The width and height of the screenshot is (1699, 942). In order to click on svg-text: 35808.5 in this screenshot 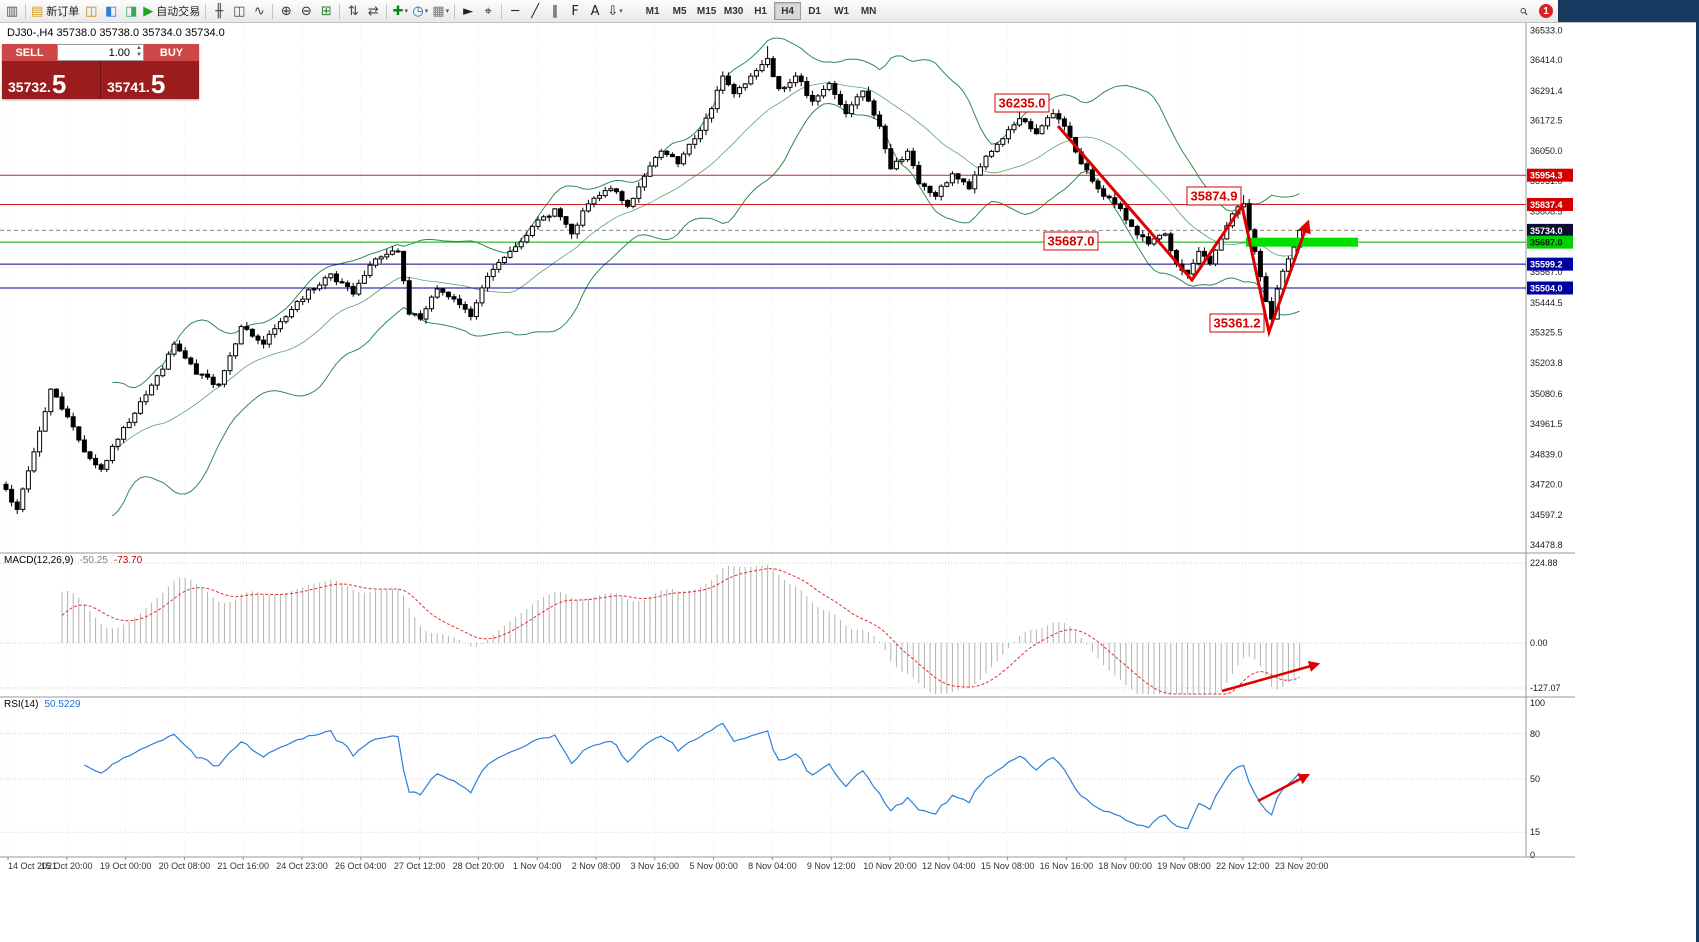, I will do `click(1546, 212)`.